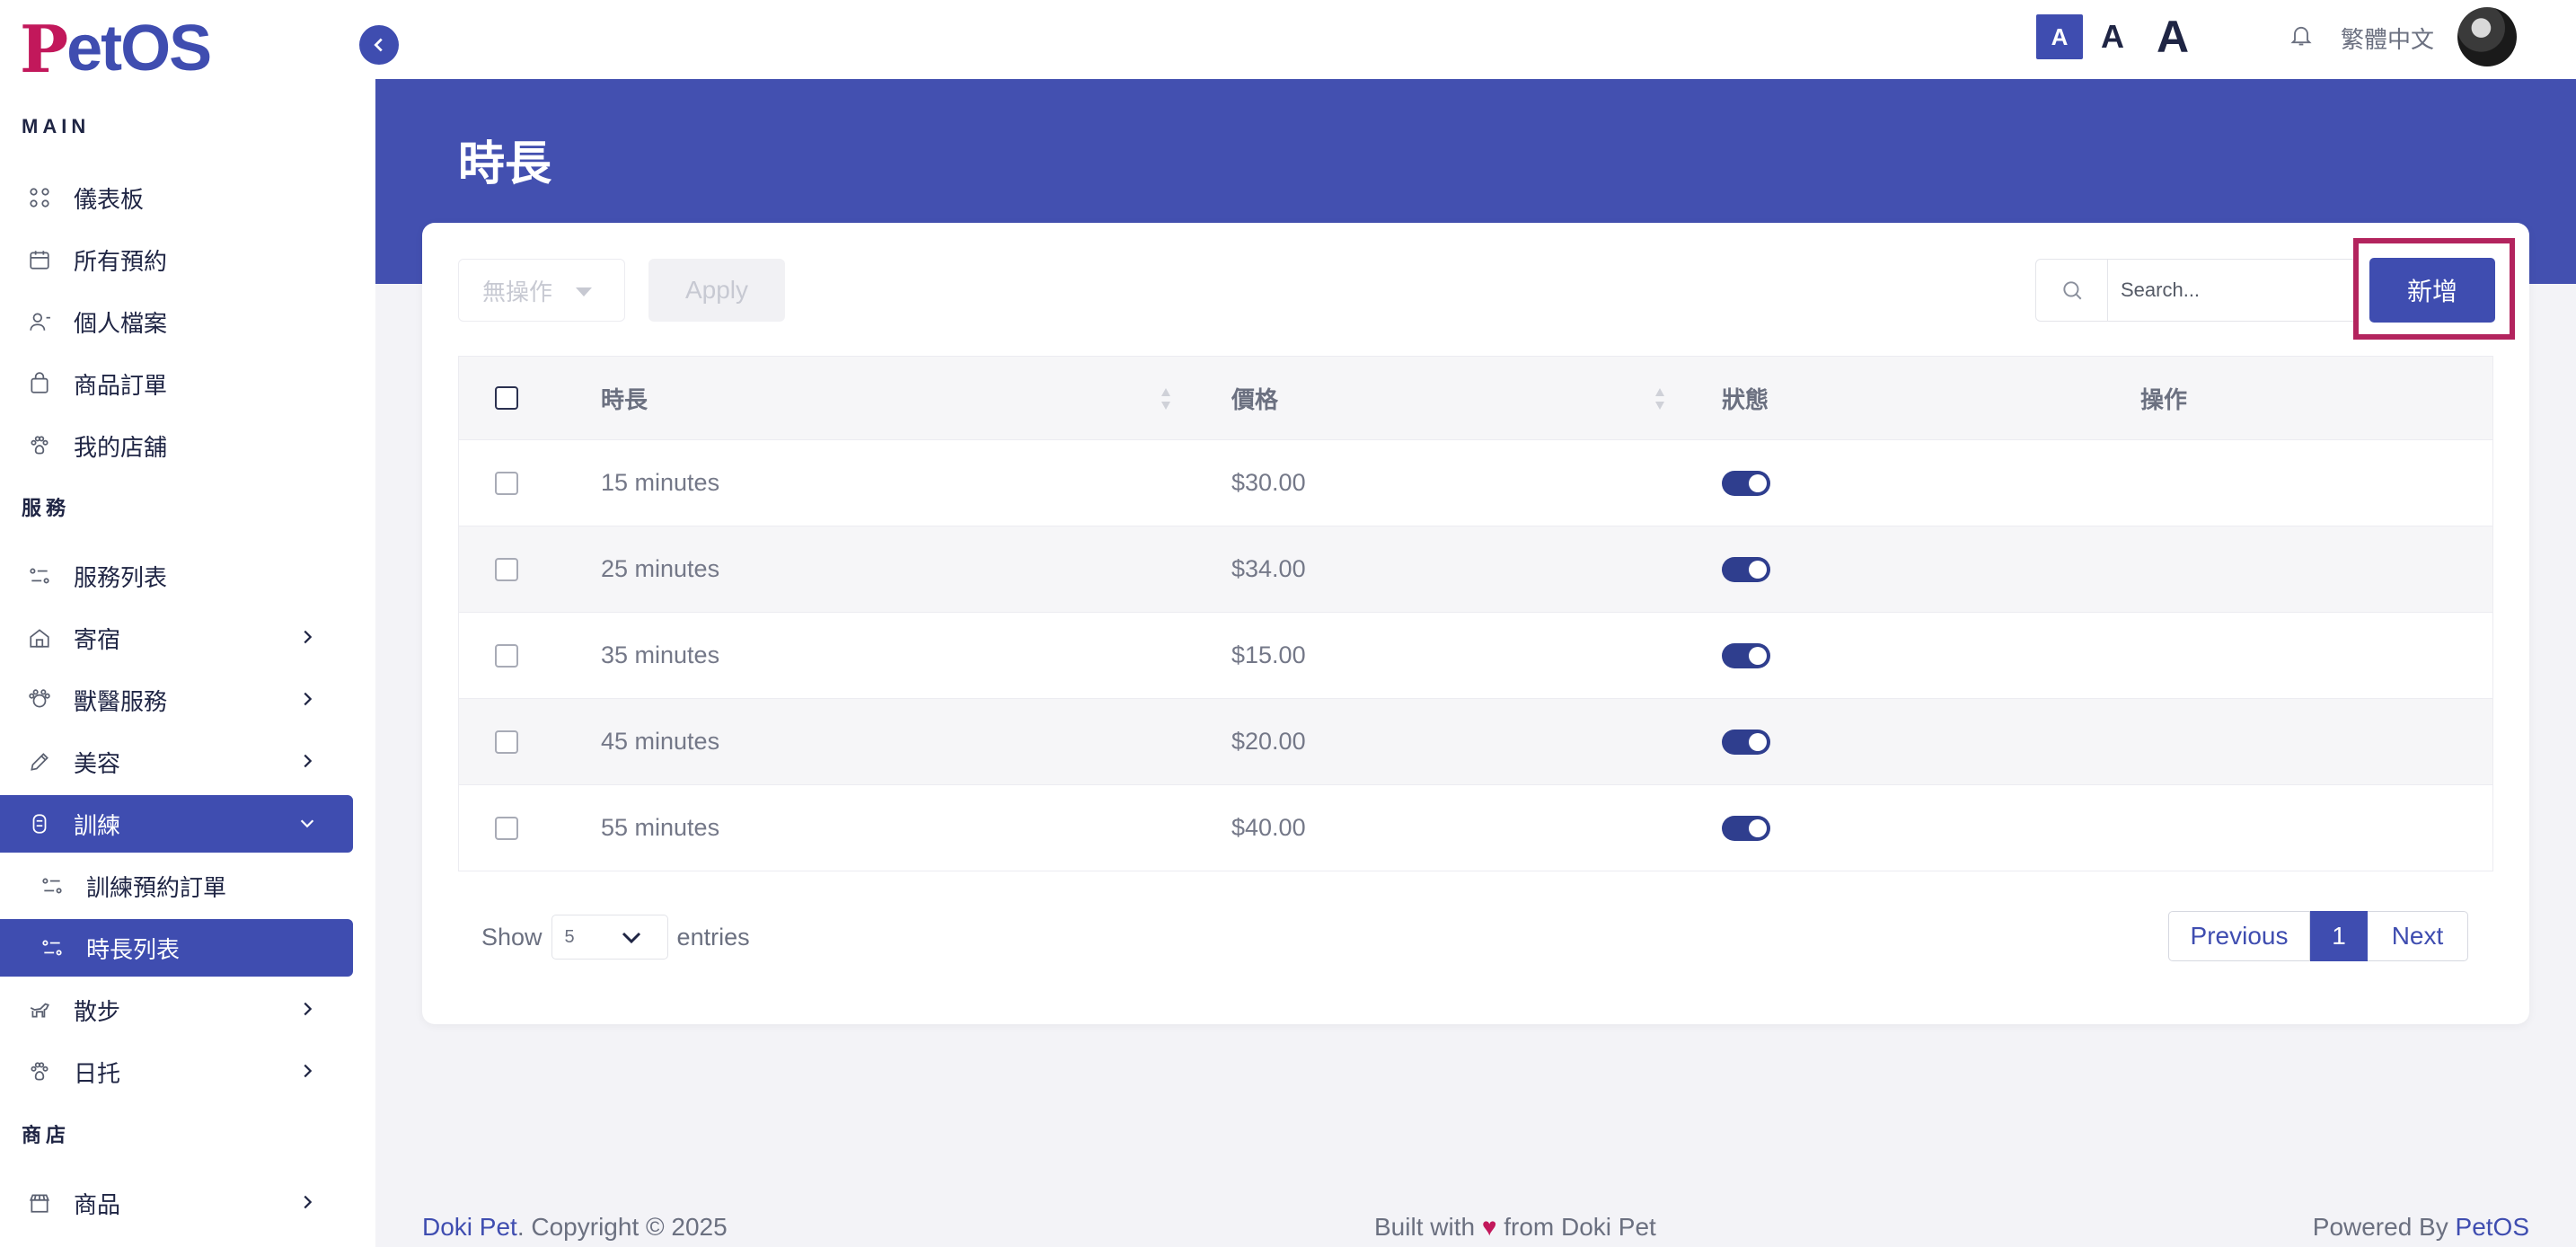  What do you see at coordinates (176, 383) in the screenshot?
I see `sidebar-item-product-orders: 商品訂單` at bounding box center [176, 383].